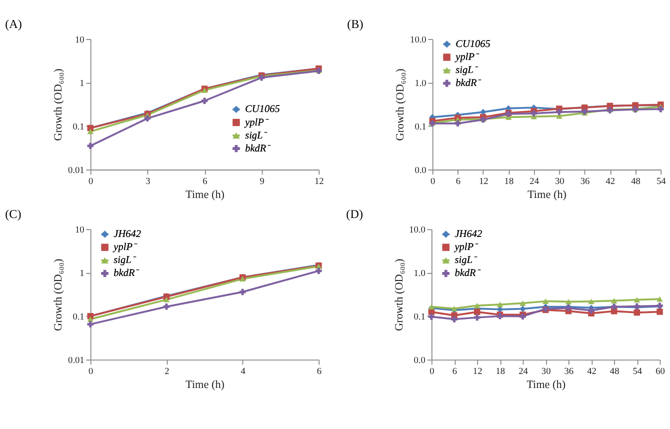 This screenshot has height=429, width=670. What do you see at coordinates (420, 273) in the screenshot?
I see `y-tick-label: 1.0` at bounding box center [420, 273].